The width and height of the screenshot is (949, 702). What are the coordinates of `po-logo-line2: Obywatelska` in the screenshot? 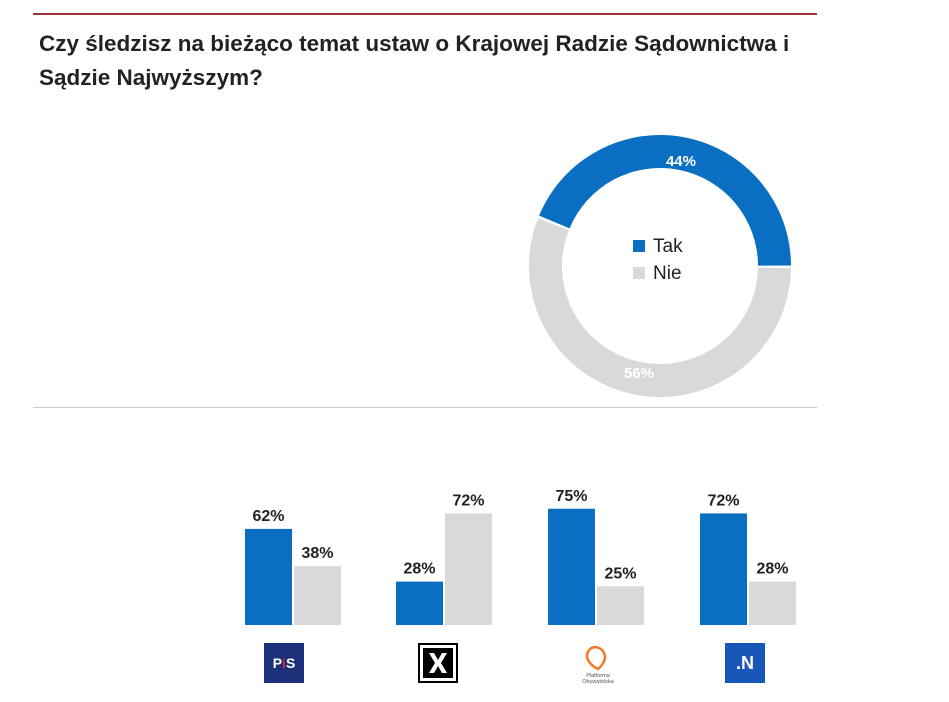 It's located at (598, 682).